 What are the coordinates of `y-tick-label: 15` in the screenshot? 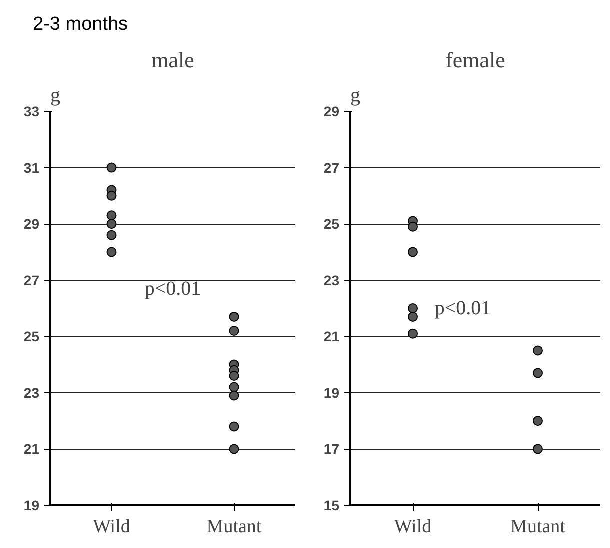 It's located at (332, 506).